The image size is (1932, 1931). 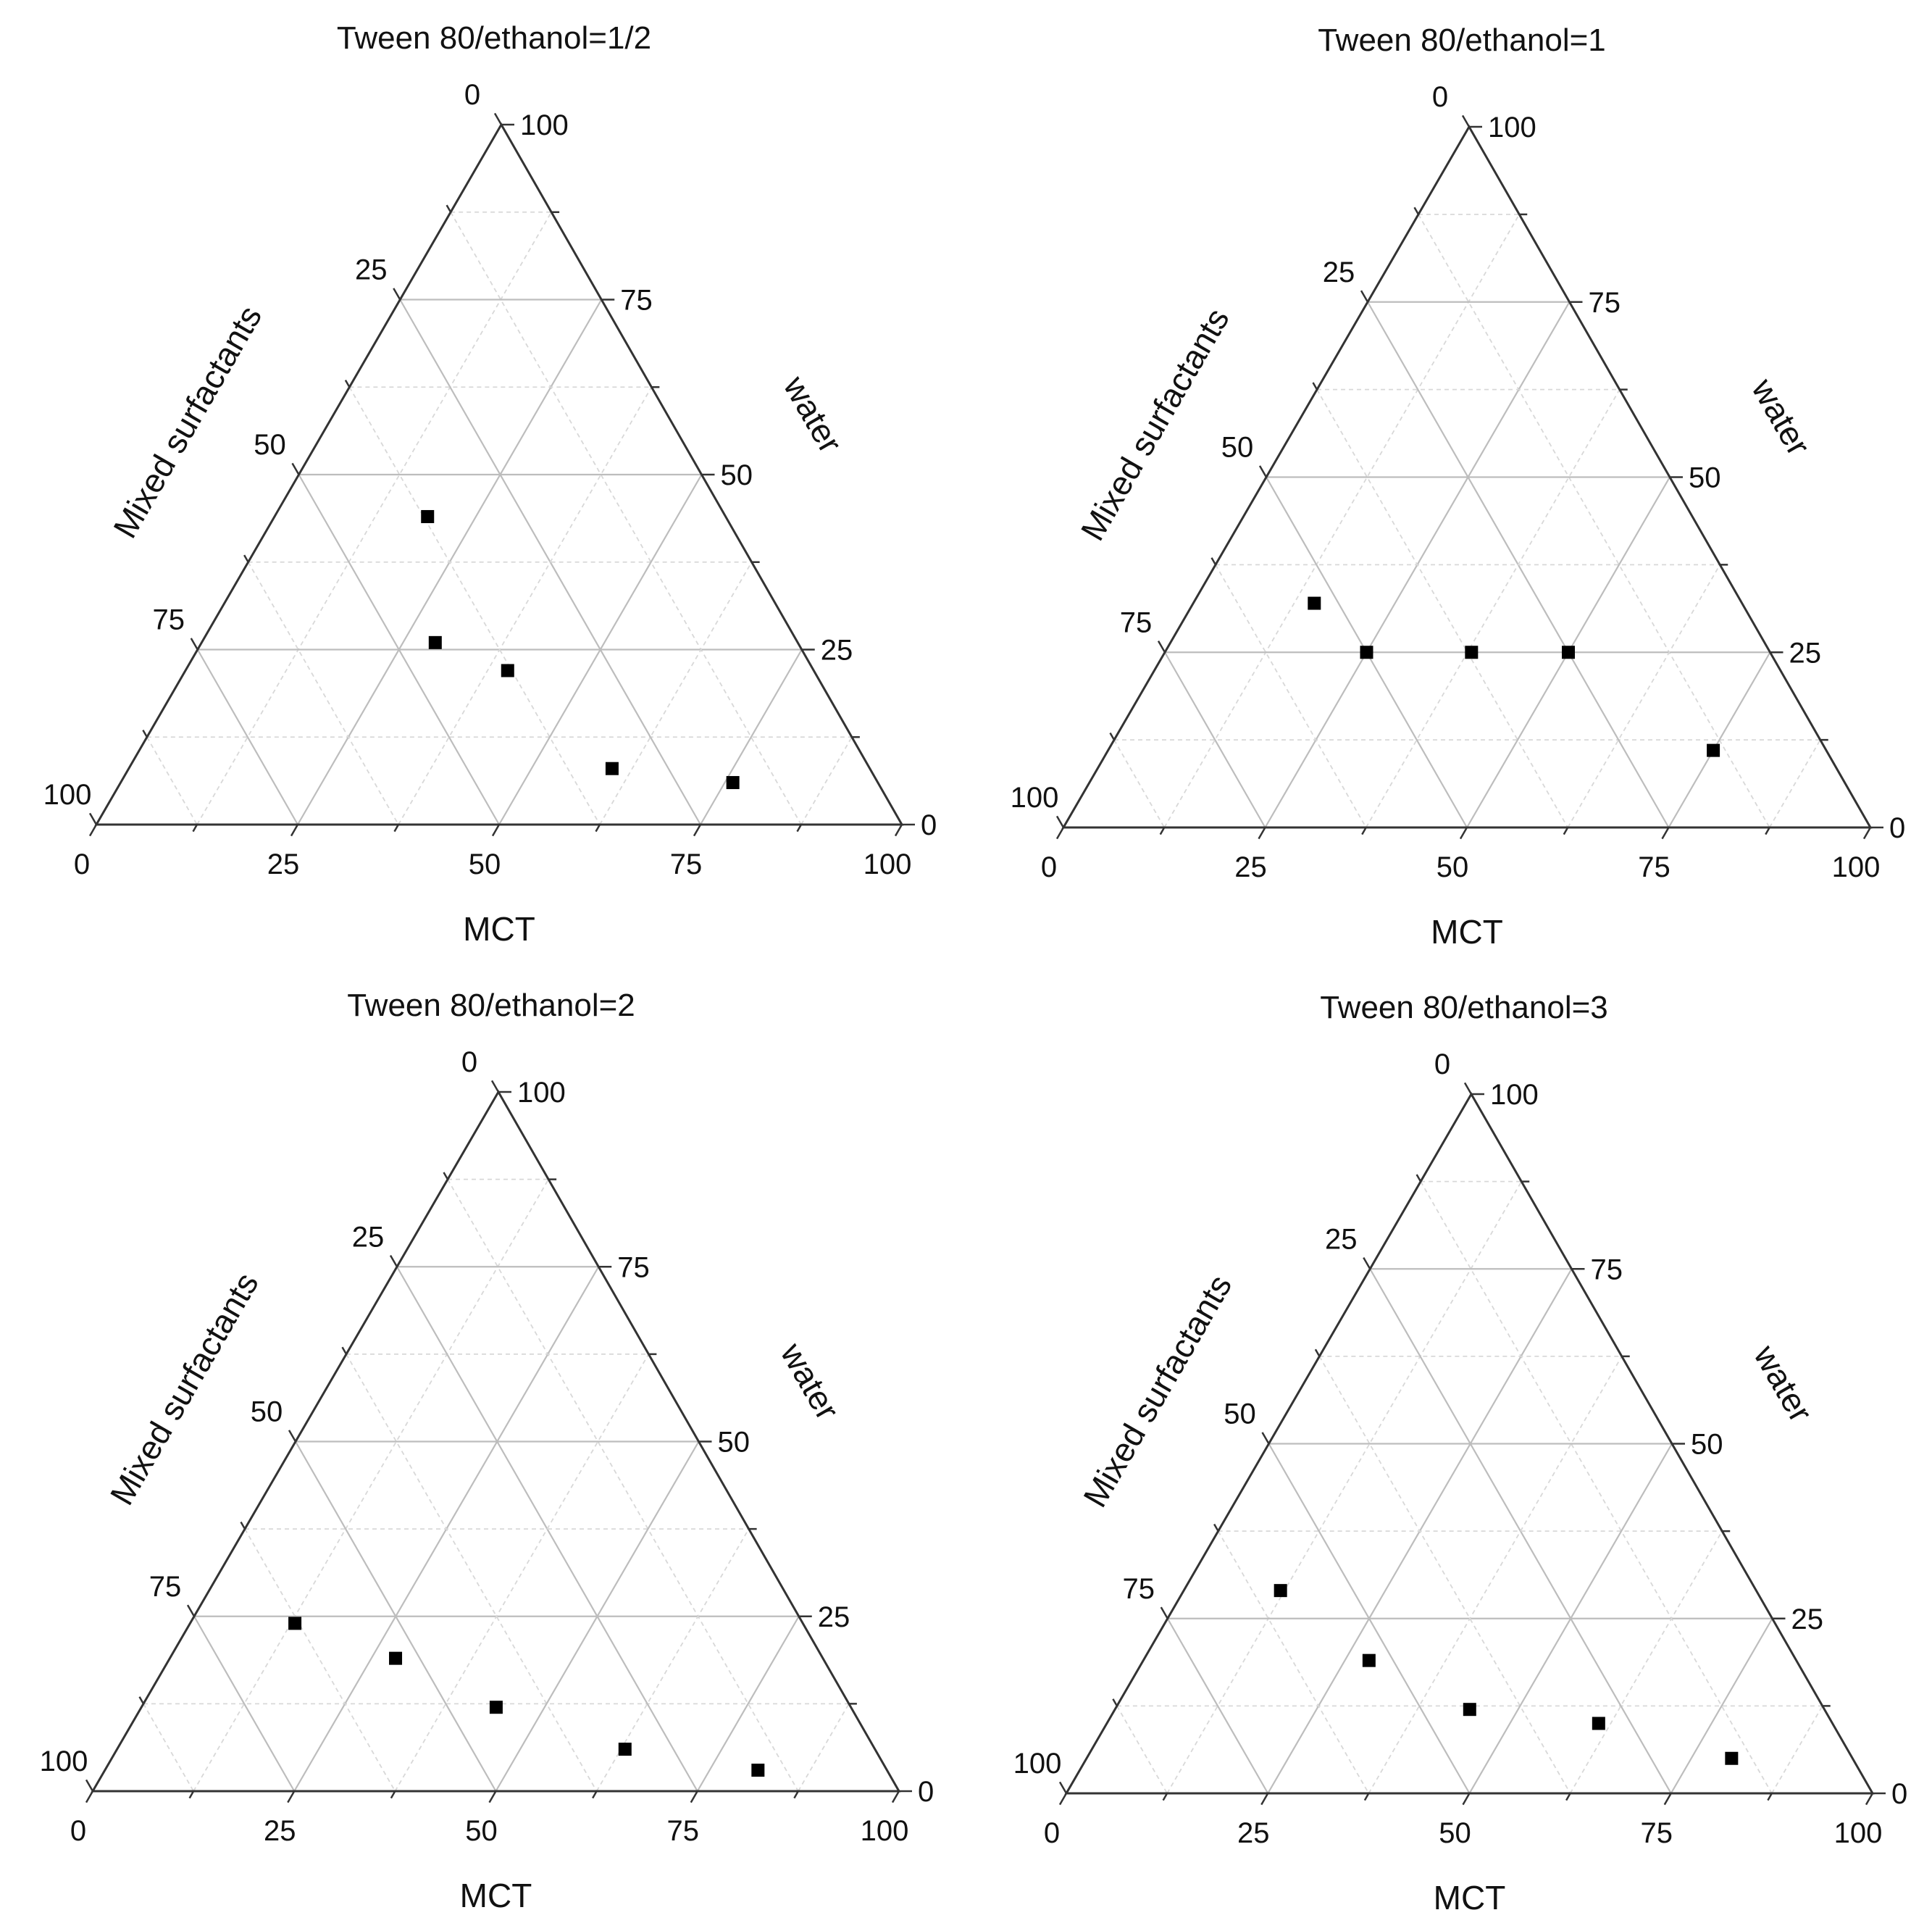 What do you see at coordinates (1607, 1269) in the screenshot?
I see `right-tick-label: 75` at bounding box center [1607, 1269].